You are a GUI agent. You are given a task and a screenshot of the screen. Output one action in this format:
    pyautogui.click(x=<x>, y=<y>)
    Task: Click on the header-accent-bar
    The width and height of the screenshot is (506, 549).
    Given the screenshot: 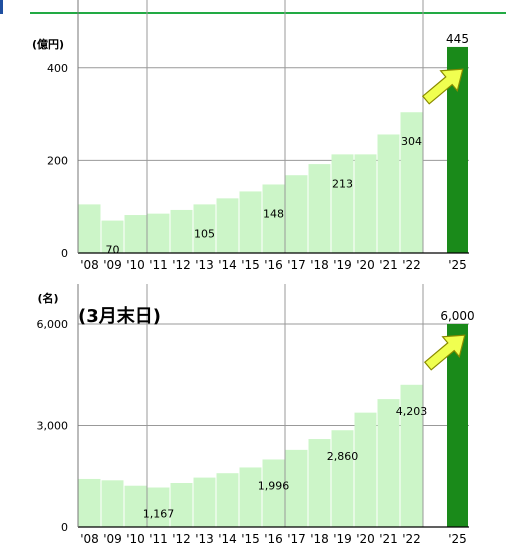 What is the action you would take?
    pyautogui.click(x=253, y=7)
    